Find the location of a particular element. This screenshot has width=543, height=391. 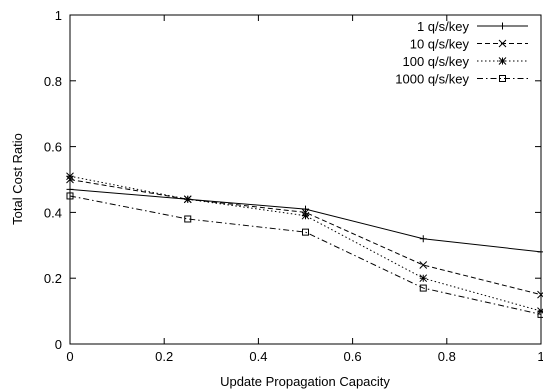

legend-item: 100 q/s/key is located at coordinates (465, 61).